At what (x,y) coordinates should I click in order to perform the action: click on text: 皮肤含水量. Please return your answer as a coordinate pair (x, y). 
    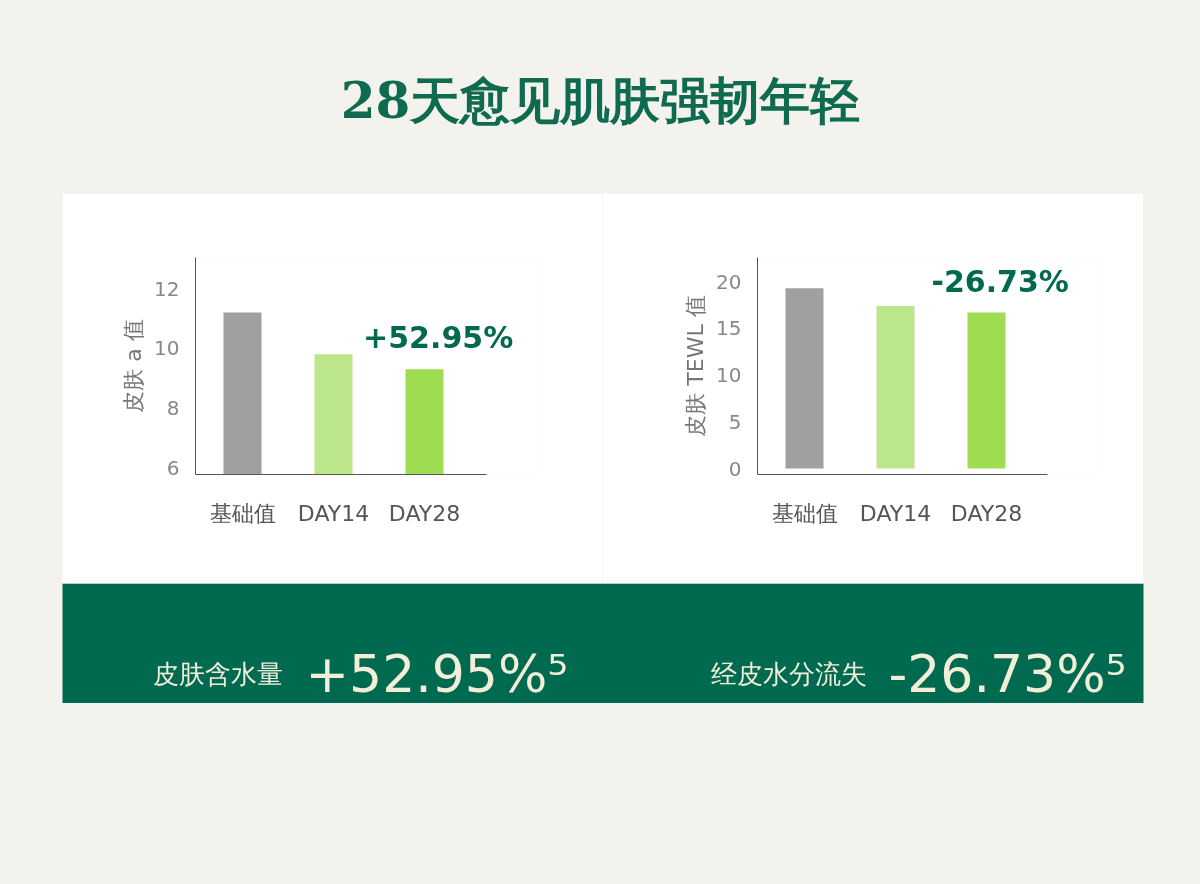
    Looking at the image, I should click on (217, 673).